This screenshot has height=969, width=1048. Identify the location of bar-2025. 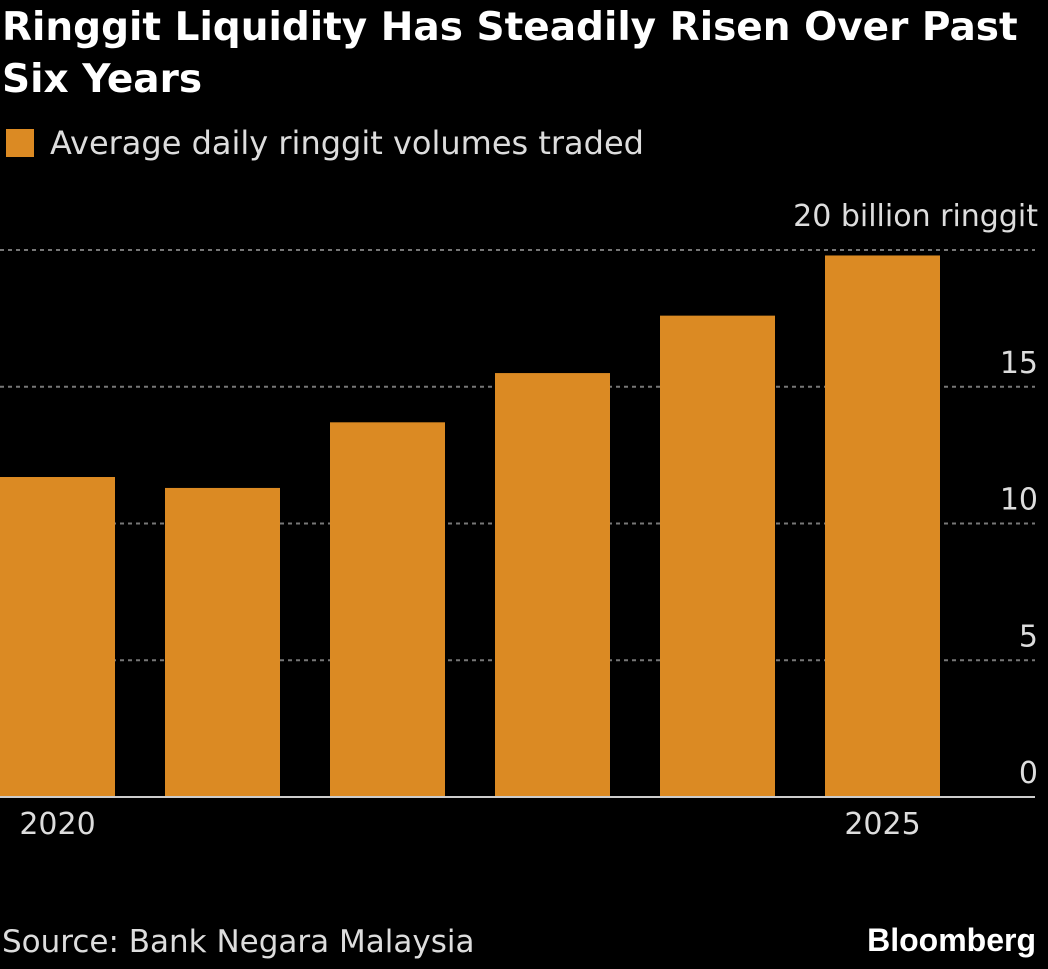
(882, 526).